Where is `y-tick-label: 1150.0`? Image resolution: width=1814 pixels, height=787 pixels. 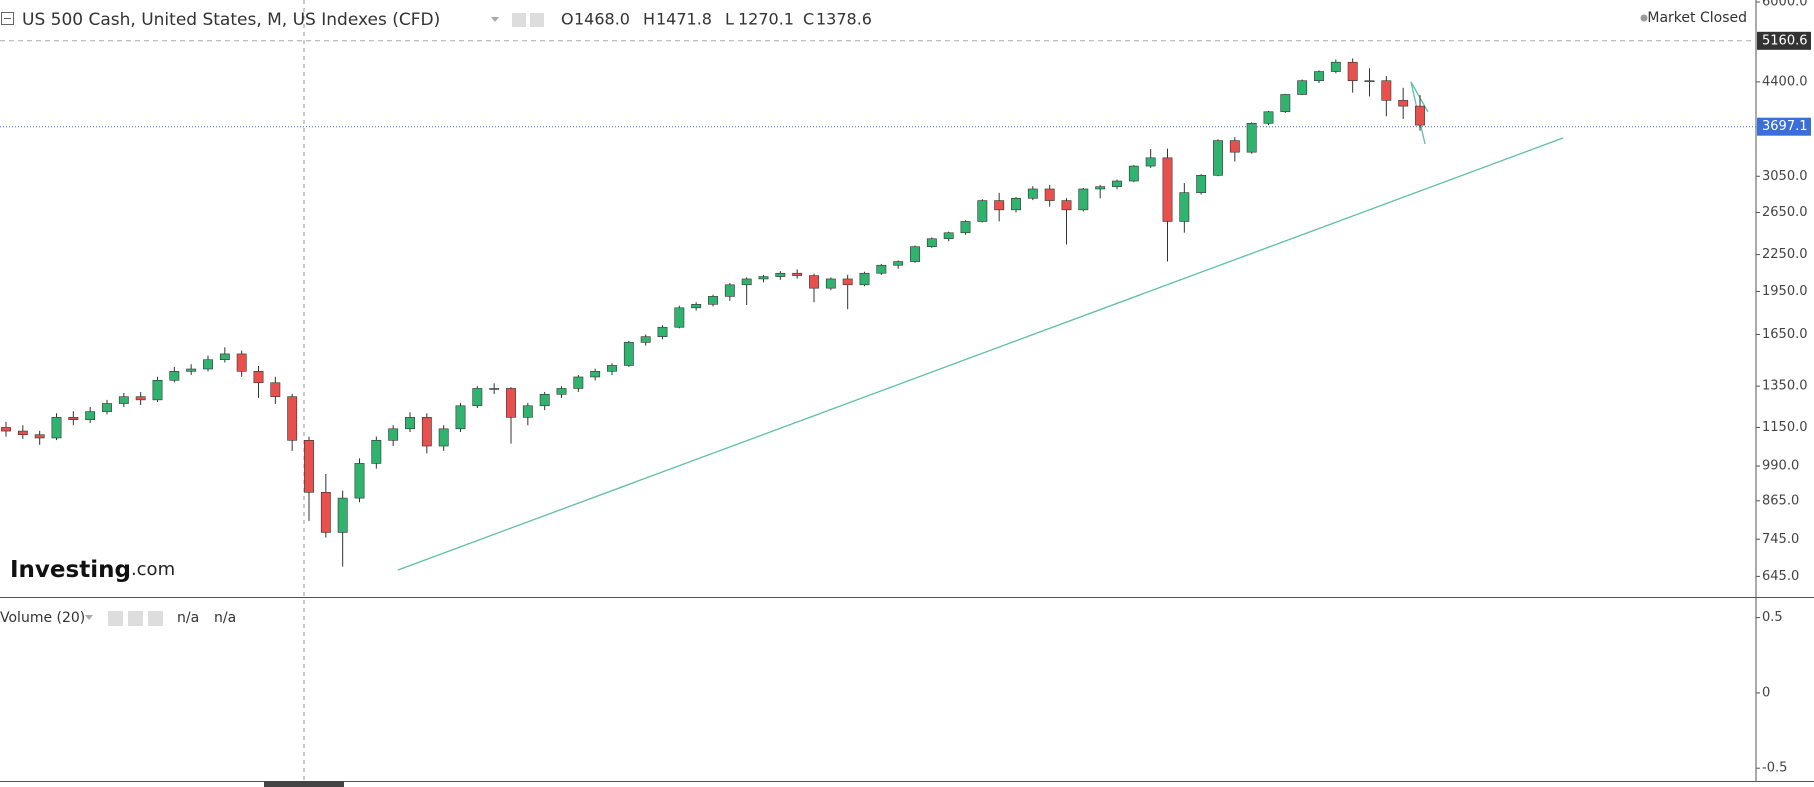 y-tick-label: 1150.0 is located at coordinates (1785, 427).